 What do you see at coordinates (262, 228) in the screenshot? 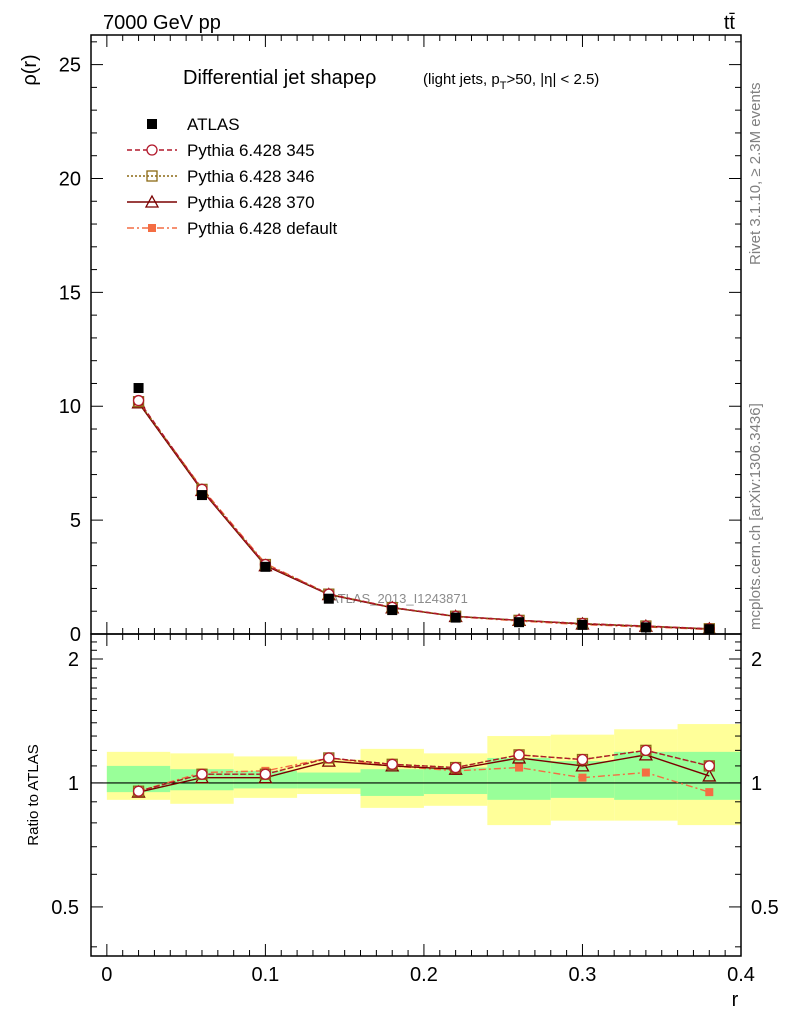
I see `legend-label: Pythia 6.428 default` at bounding box center [262, 228].